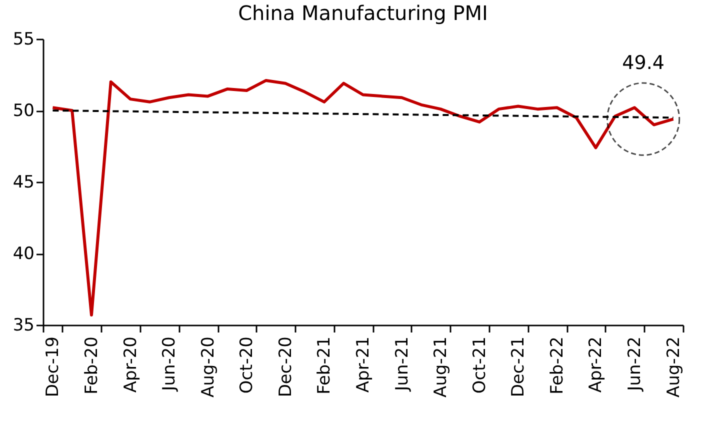  I want to click on y-tick-label: 55, so click(23, 40).